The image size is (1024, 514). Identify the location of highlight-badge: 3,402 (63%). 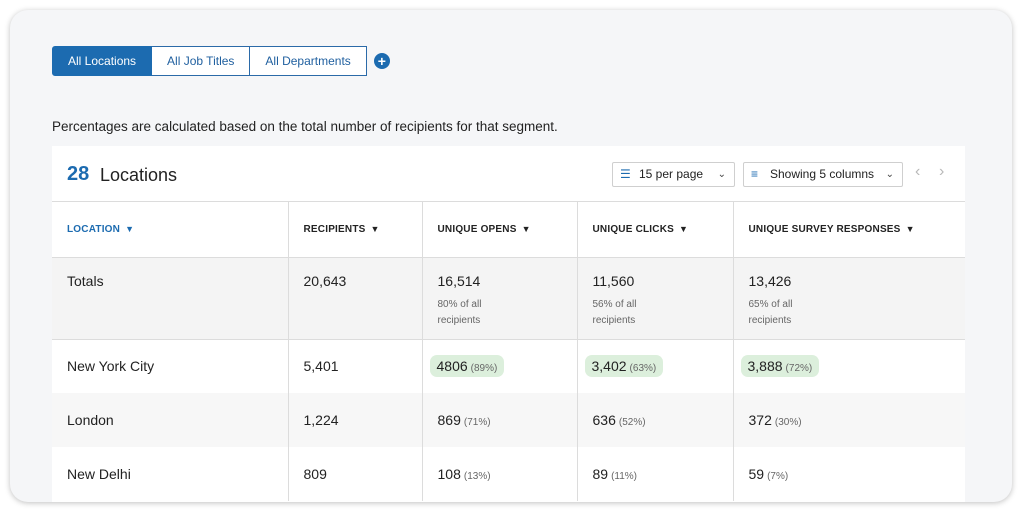
(624, 366).